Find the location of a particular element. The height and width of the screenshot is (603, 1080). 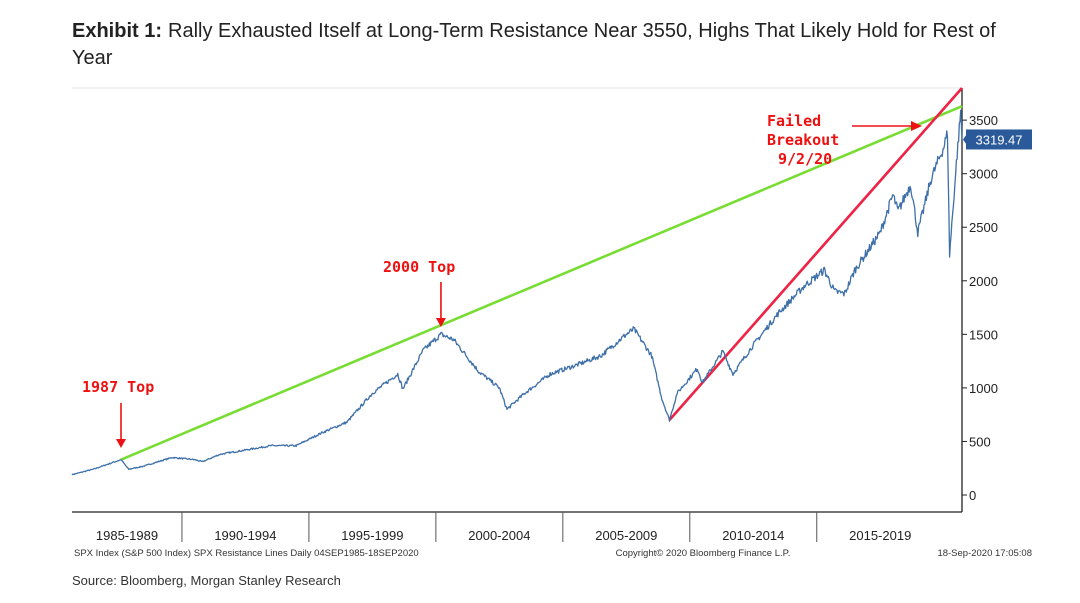

annotation-2000-top: 2000 Top is located at coordinates (419, 267).